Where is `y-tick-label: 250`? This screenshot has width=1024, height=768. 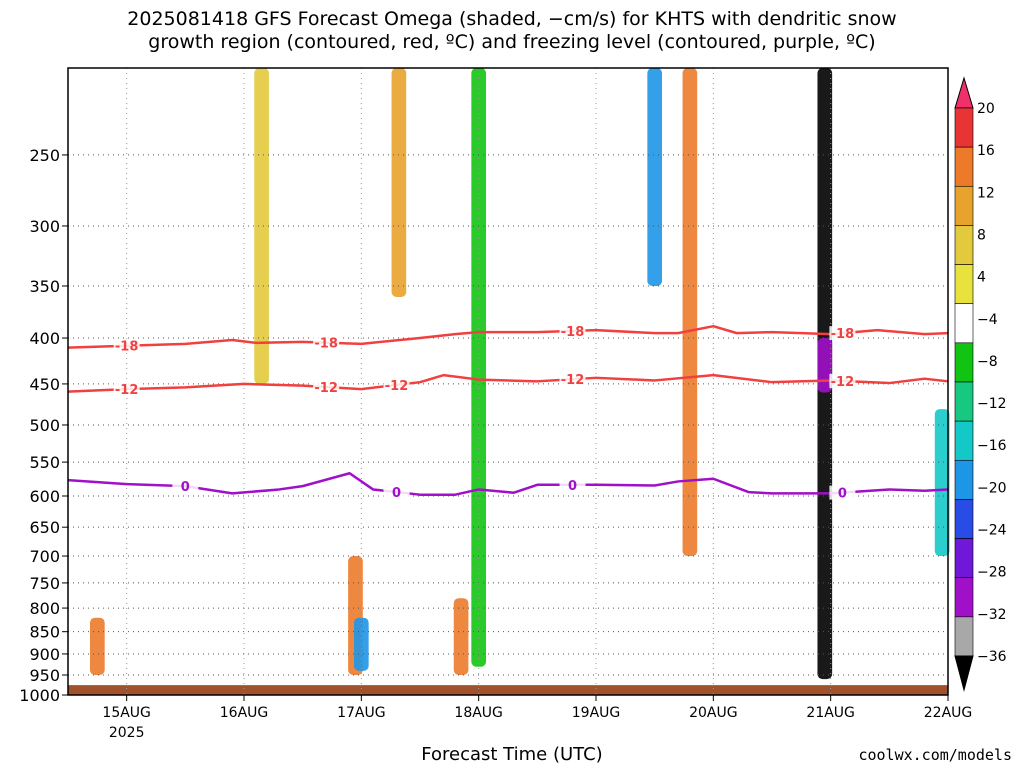
y-tick-label: 250 is located at coordinates (44, 155).